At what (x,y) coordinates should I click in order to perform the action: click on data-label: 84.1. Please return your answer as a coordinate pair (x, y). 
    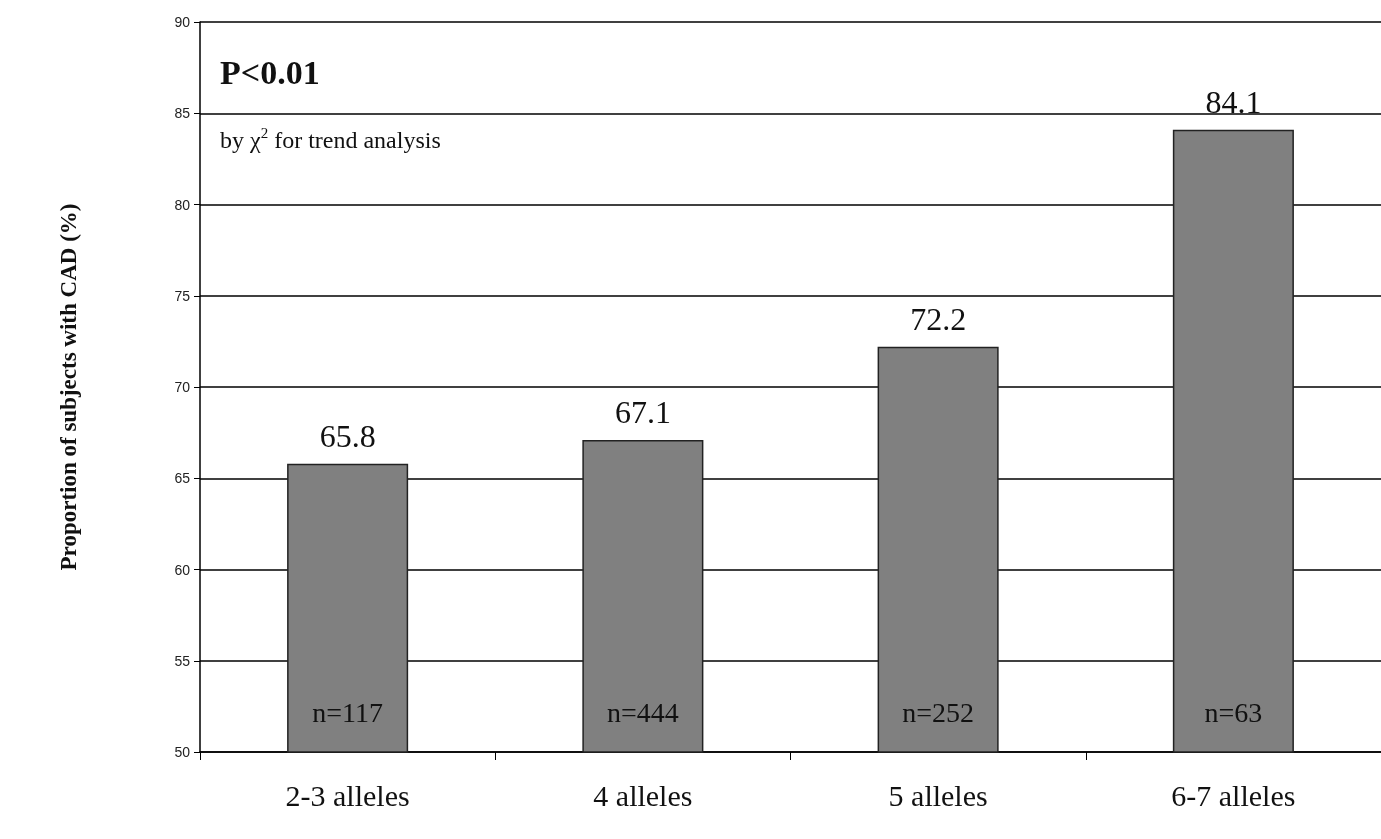
    Looking at the image, I should click on (1233, 101).